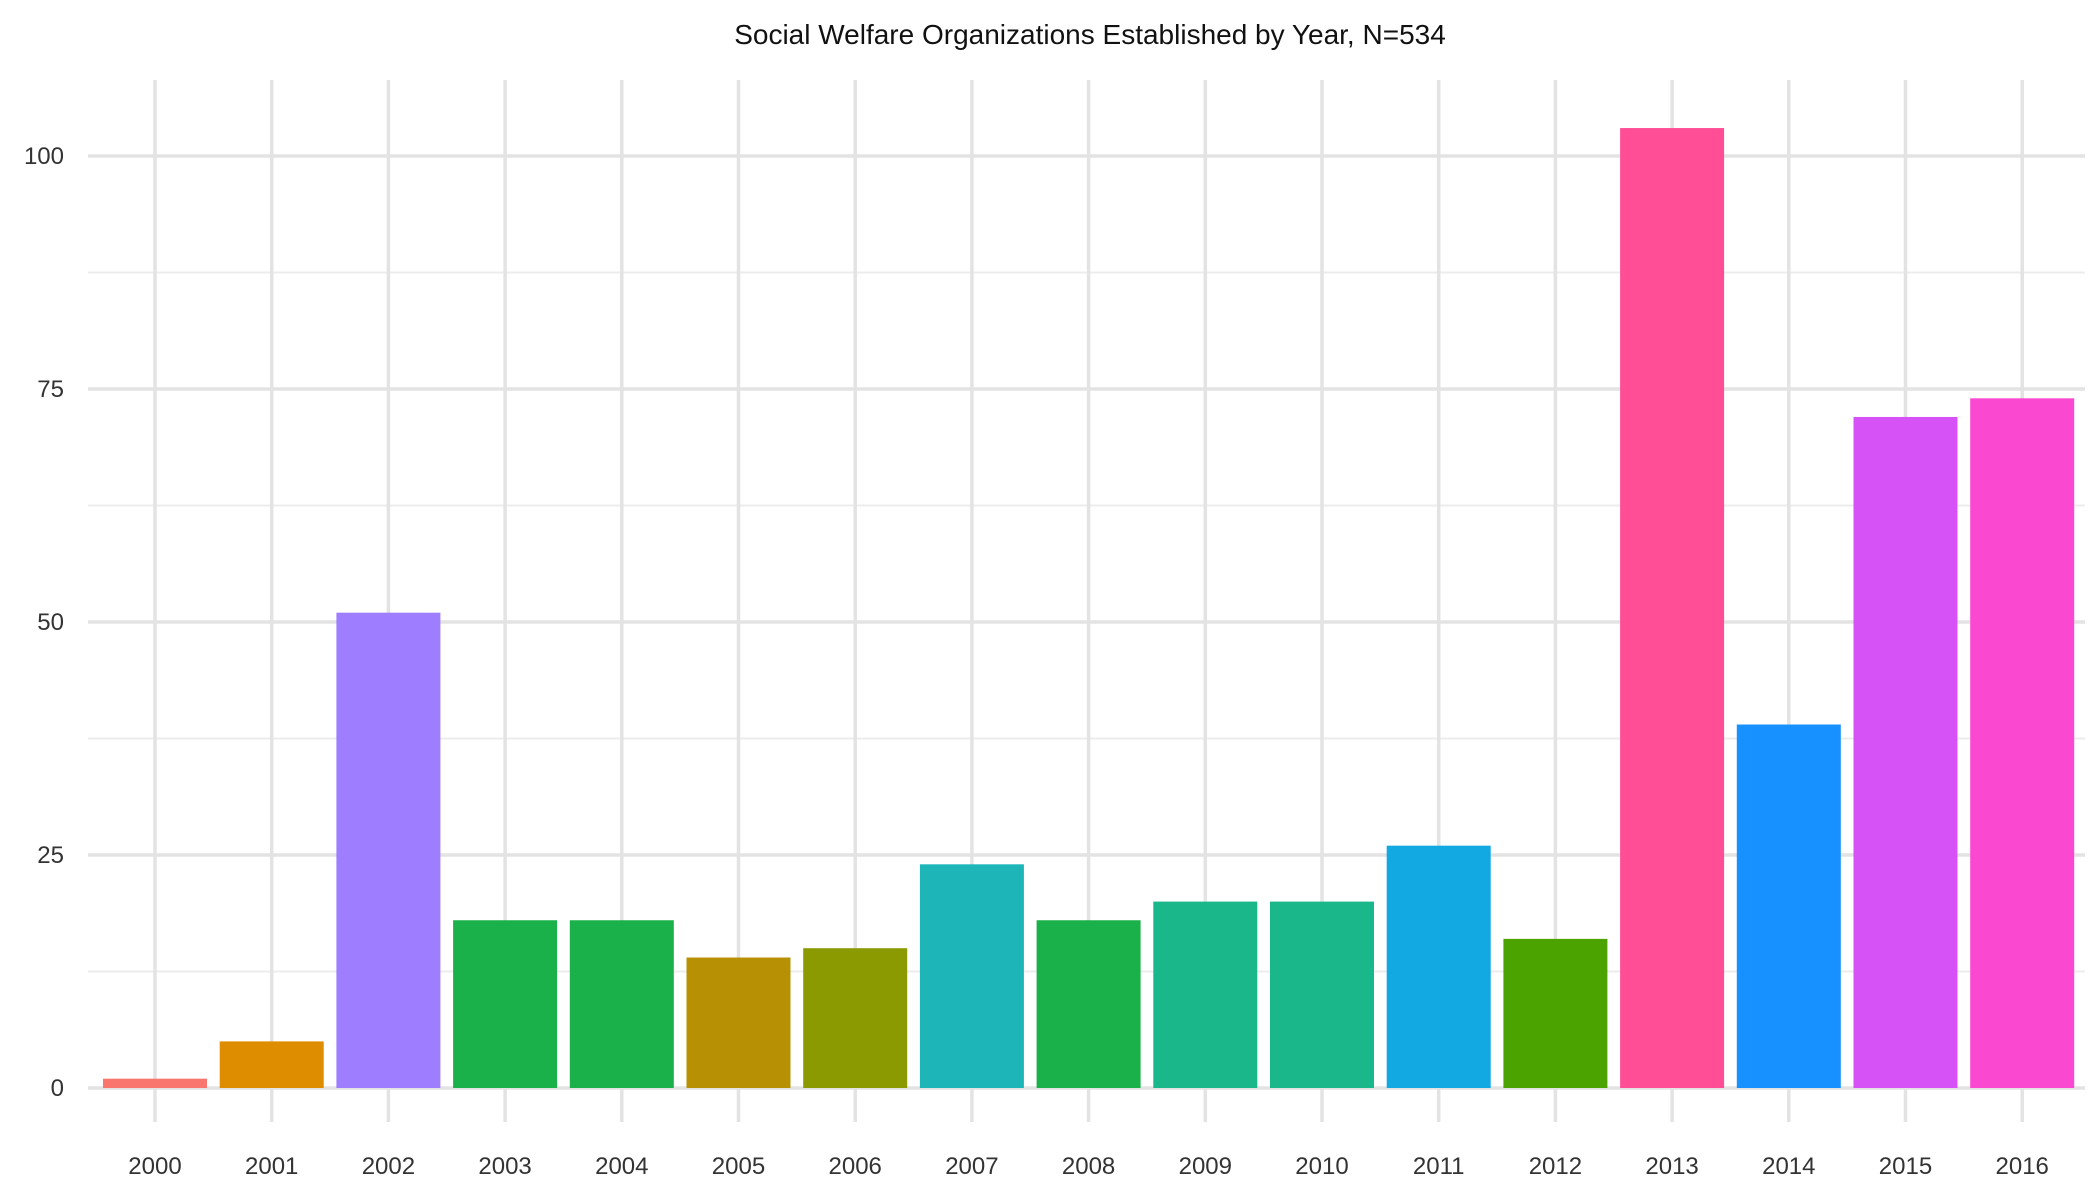 Image resolution: width=2100 pixels, height=1200 pixels. I want to click on x-tick-label-2009: 2009, so click(1205, 1166).